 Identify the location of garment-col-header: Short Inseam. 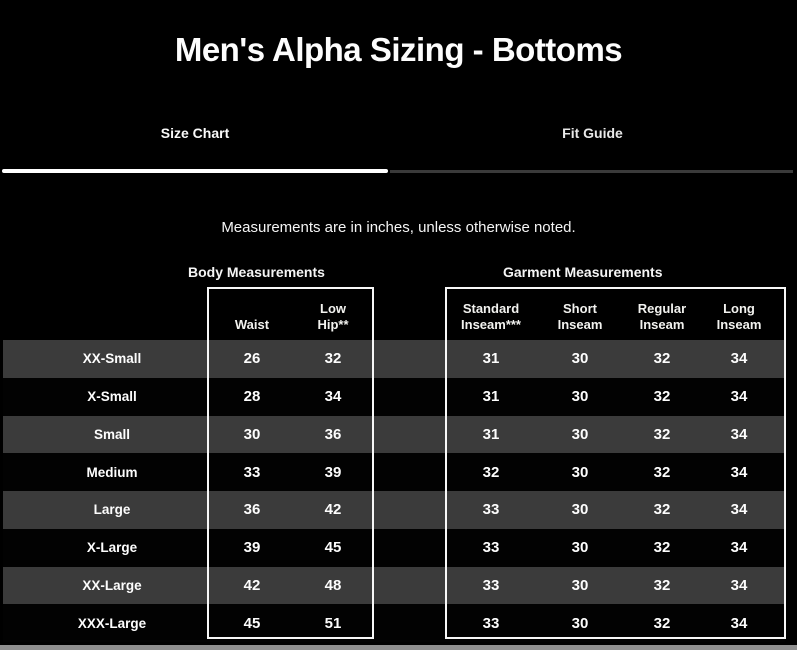
(580, 316).